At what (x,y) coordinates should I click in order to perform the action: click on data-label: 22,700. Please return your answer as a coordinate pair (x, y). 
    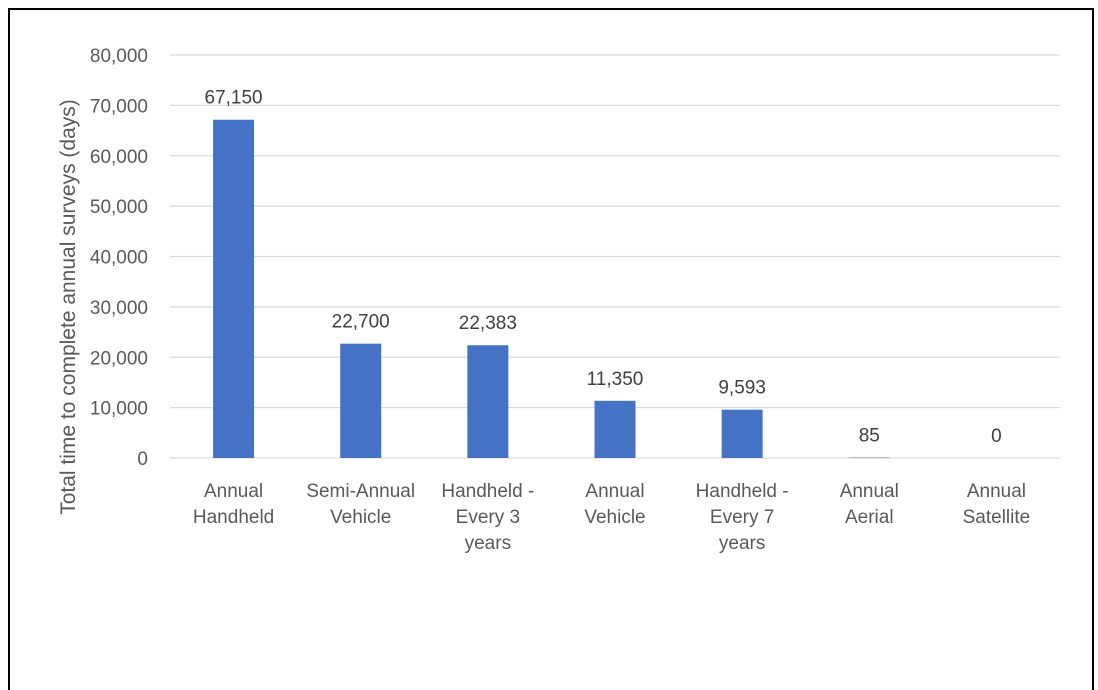
    Looking at the image, I should click on (361, 322).